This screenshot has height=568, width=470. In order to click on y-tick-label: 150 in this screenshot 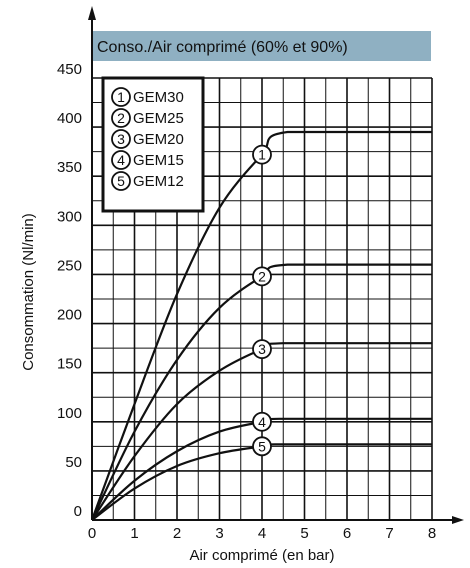, I will do `click(69, 364)`.